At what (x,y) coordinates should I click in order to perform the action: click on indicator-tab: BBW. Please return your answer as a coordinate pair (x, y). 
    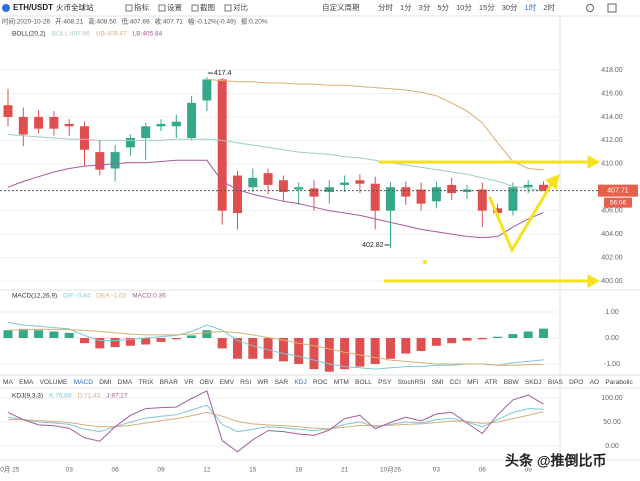
    Looking at the image, I should click on (512, 382).